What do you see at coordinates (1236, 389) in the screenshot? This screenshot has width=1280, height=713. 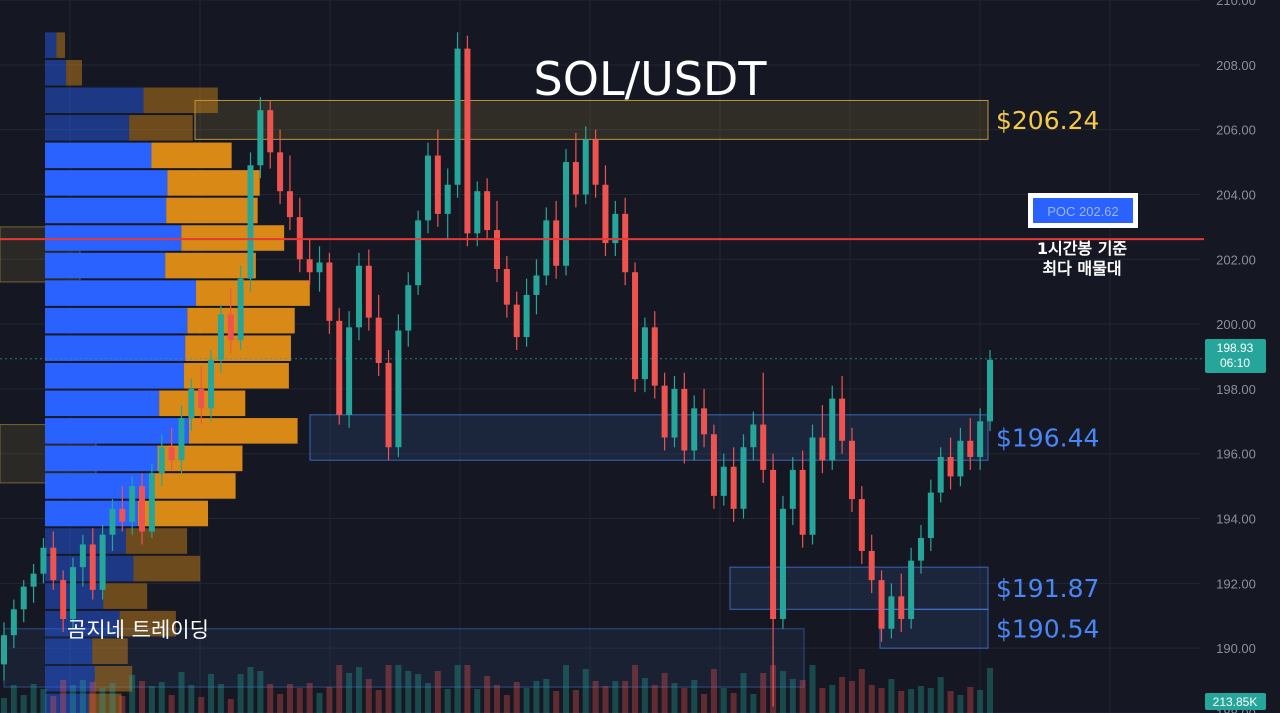 I see `price-tick-label: 198.00` at bounding box center [1236, 389].